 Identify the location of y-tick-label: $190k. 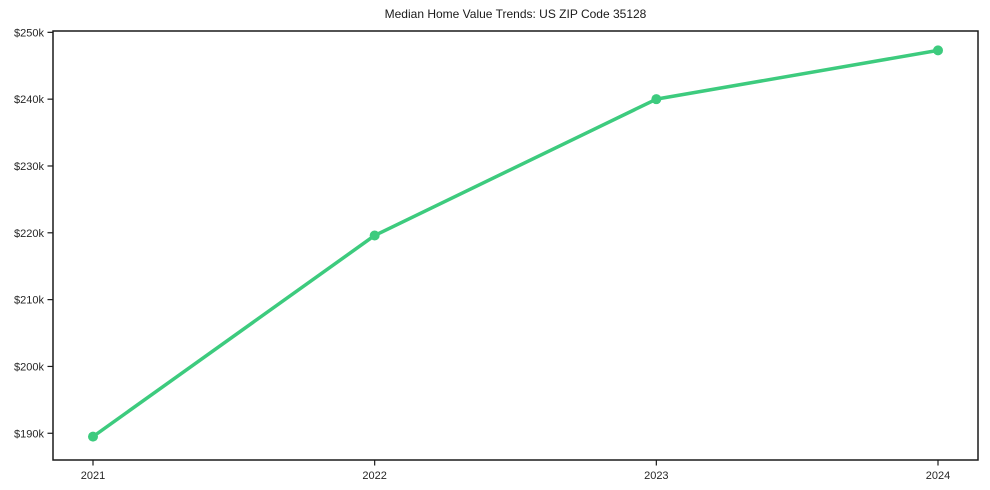
(29, 434).